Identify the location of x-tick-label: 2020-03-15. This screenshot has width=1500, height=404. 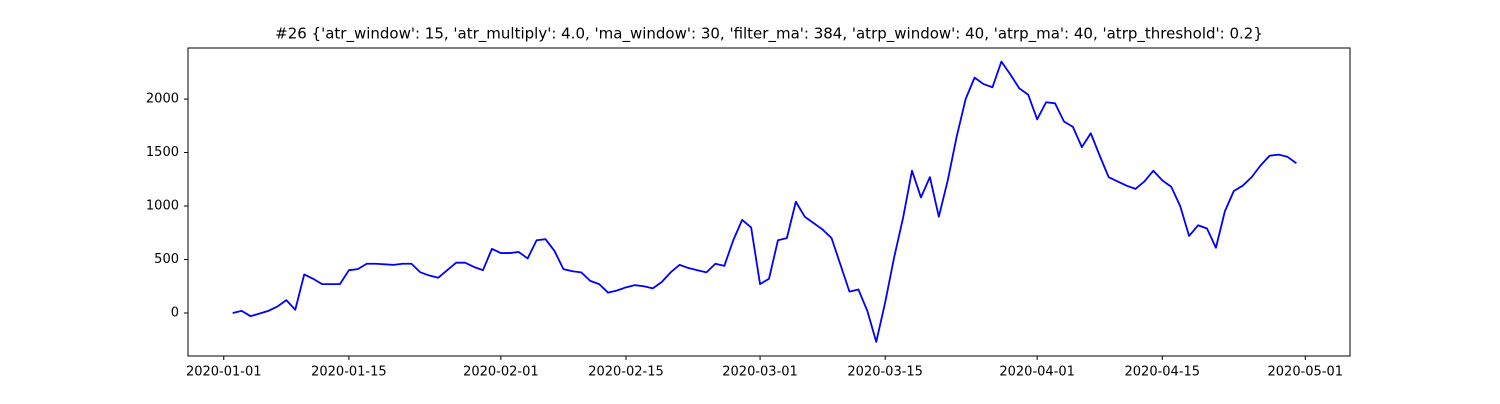
(885, 372).